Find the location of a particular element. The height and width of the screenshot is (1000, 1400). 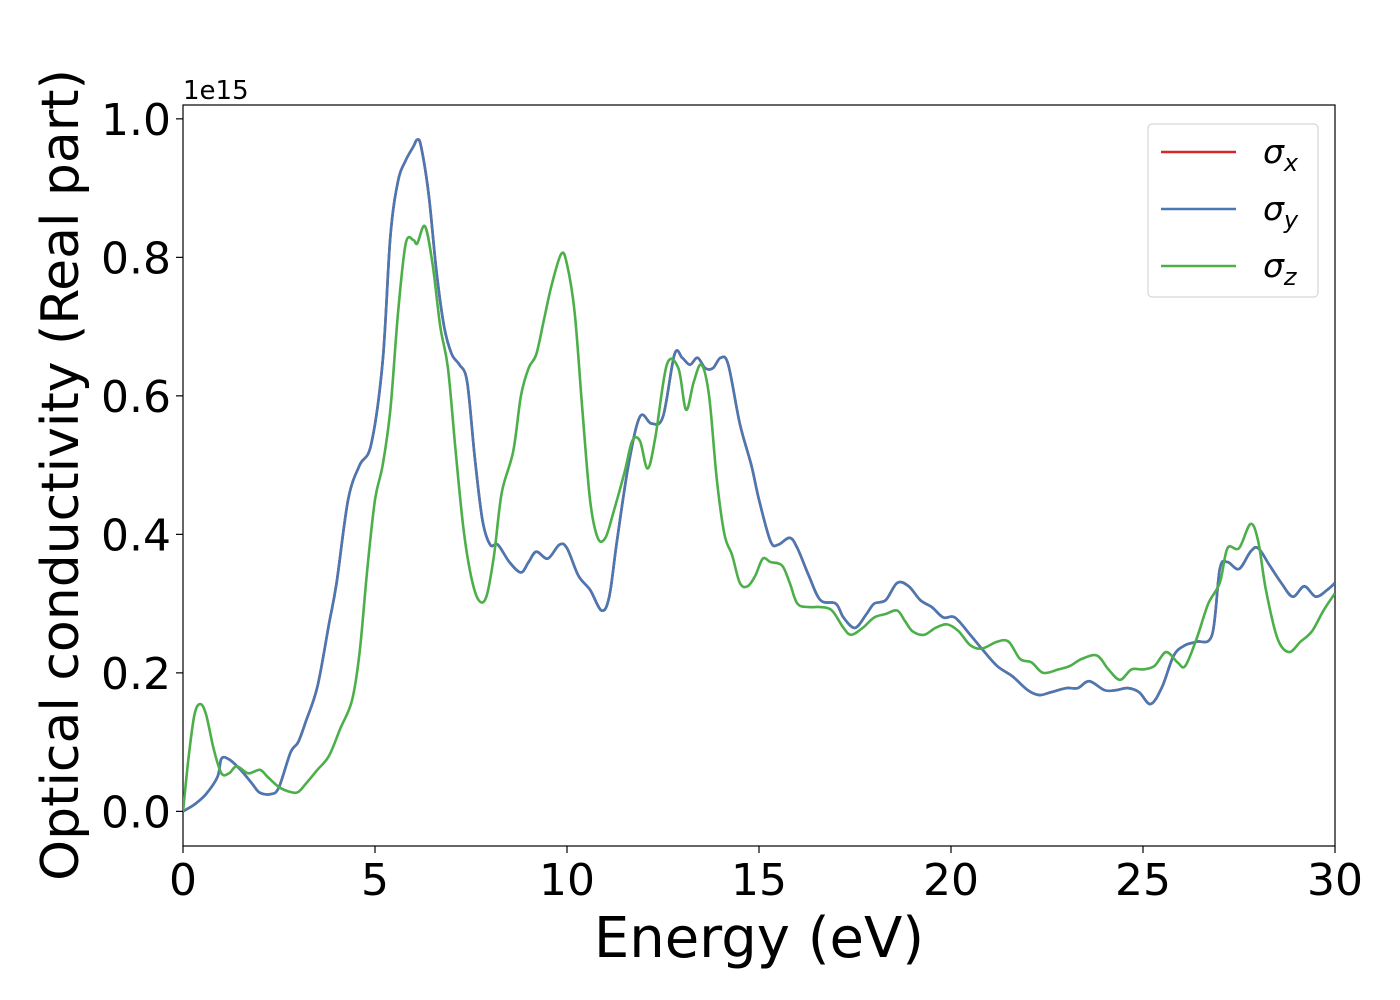

x-tick-label: 0 is located at coordinates (183, 880).